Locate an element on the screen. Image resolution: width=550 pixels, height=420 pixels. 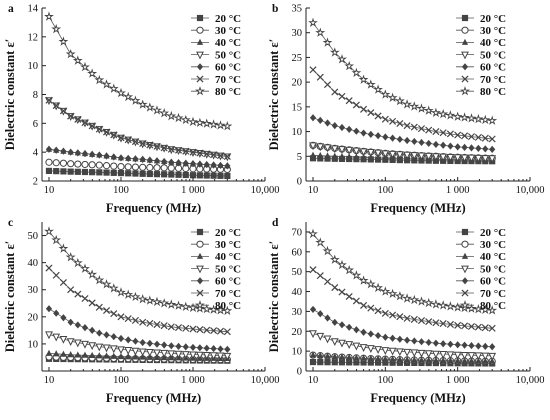
series-70c is located at coordinates (402, 299).